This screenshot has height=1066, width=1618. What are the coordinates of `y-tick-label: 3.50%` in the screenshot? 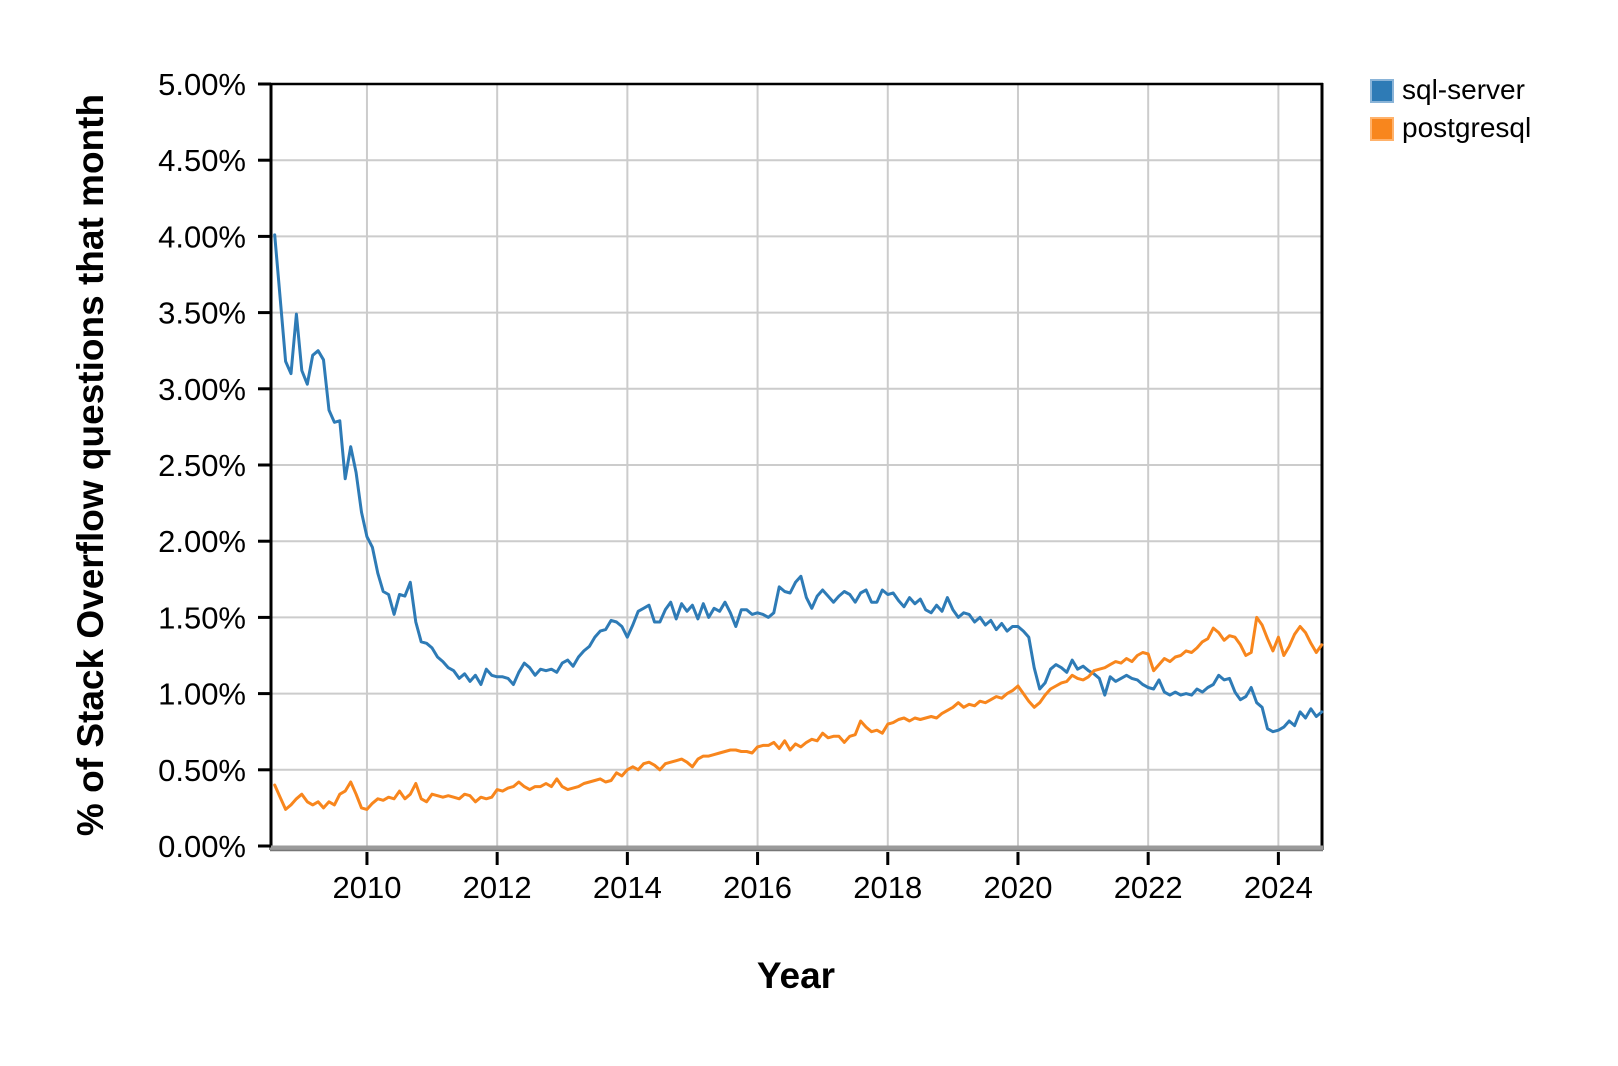 It's located at (202, 313).